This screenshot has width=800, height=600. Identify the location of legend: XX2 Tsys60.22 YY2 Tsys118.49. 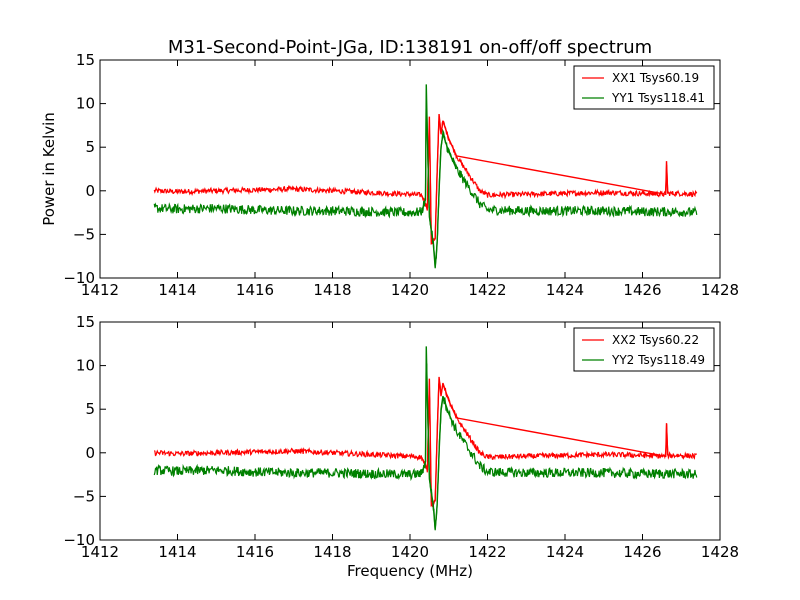
(644, 349).